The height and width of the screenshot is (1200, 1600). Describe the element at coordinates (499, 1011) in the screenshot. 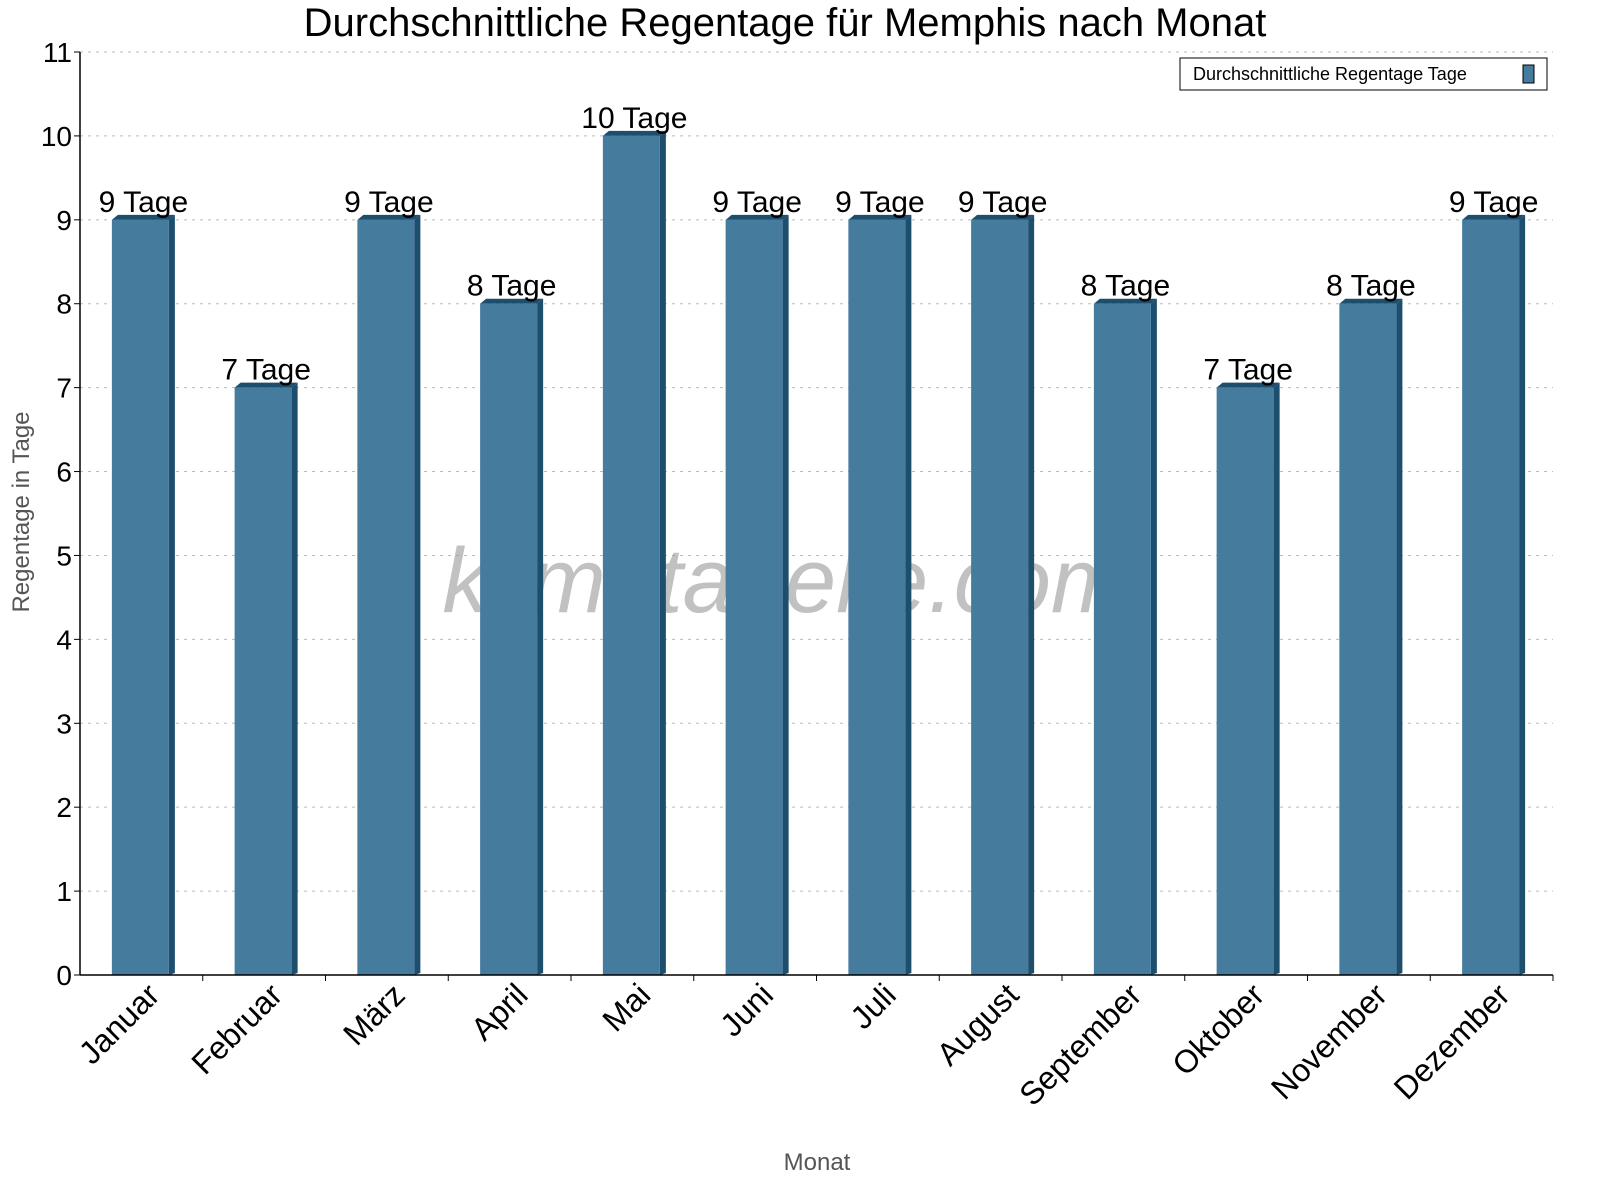

I see `x-tick-label: April` at that location.